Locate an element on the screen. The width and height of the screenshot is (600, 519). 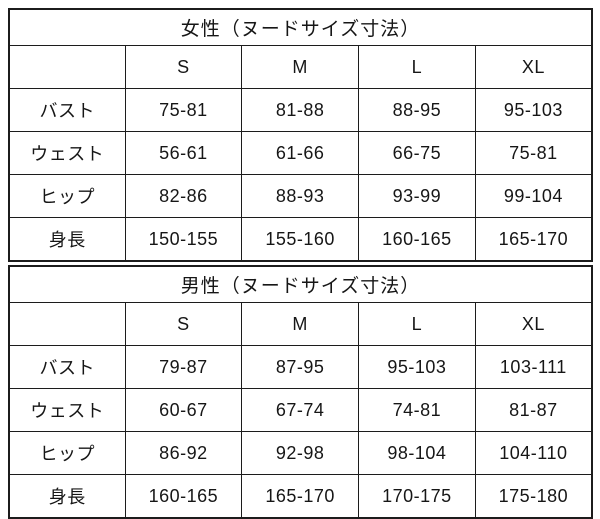
cell-value: 79-87 is located at coordinates (183, 367).